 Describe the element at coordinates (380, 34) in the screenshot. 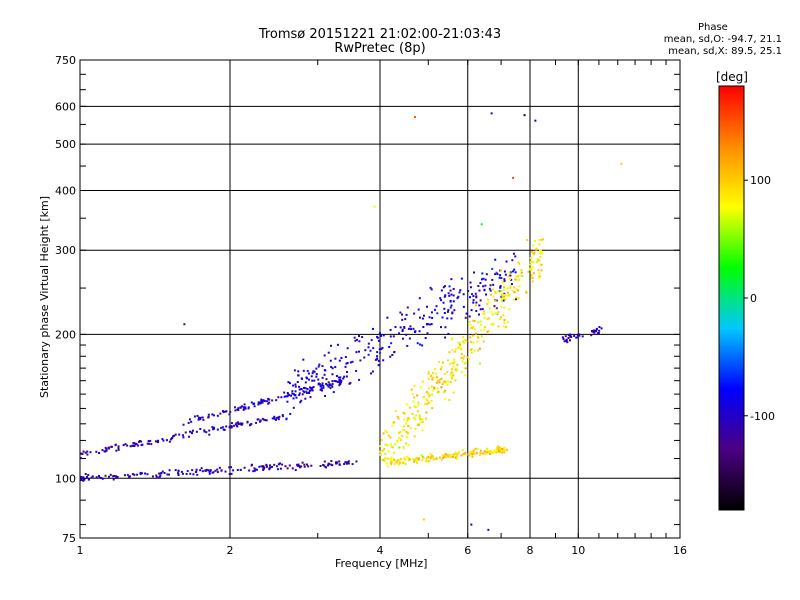

I see `chart-title: Tromsø 20151221 21:02:00-21:03:43` at that location.